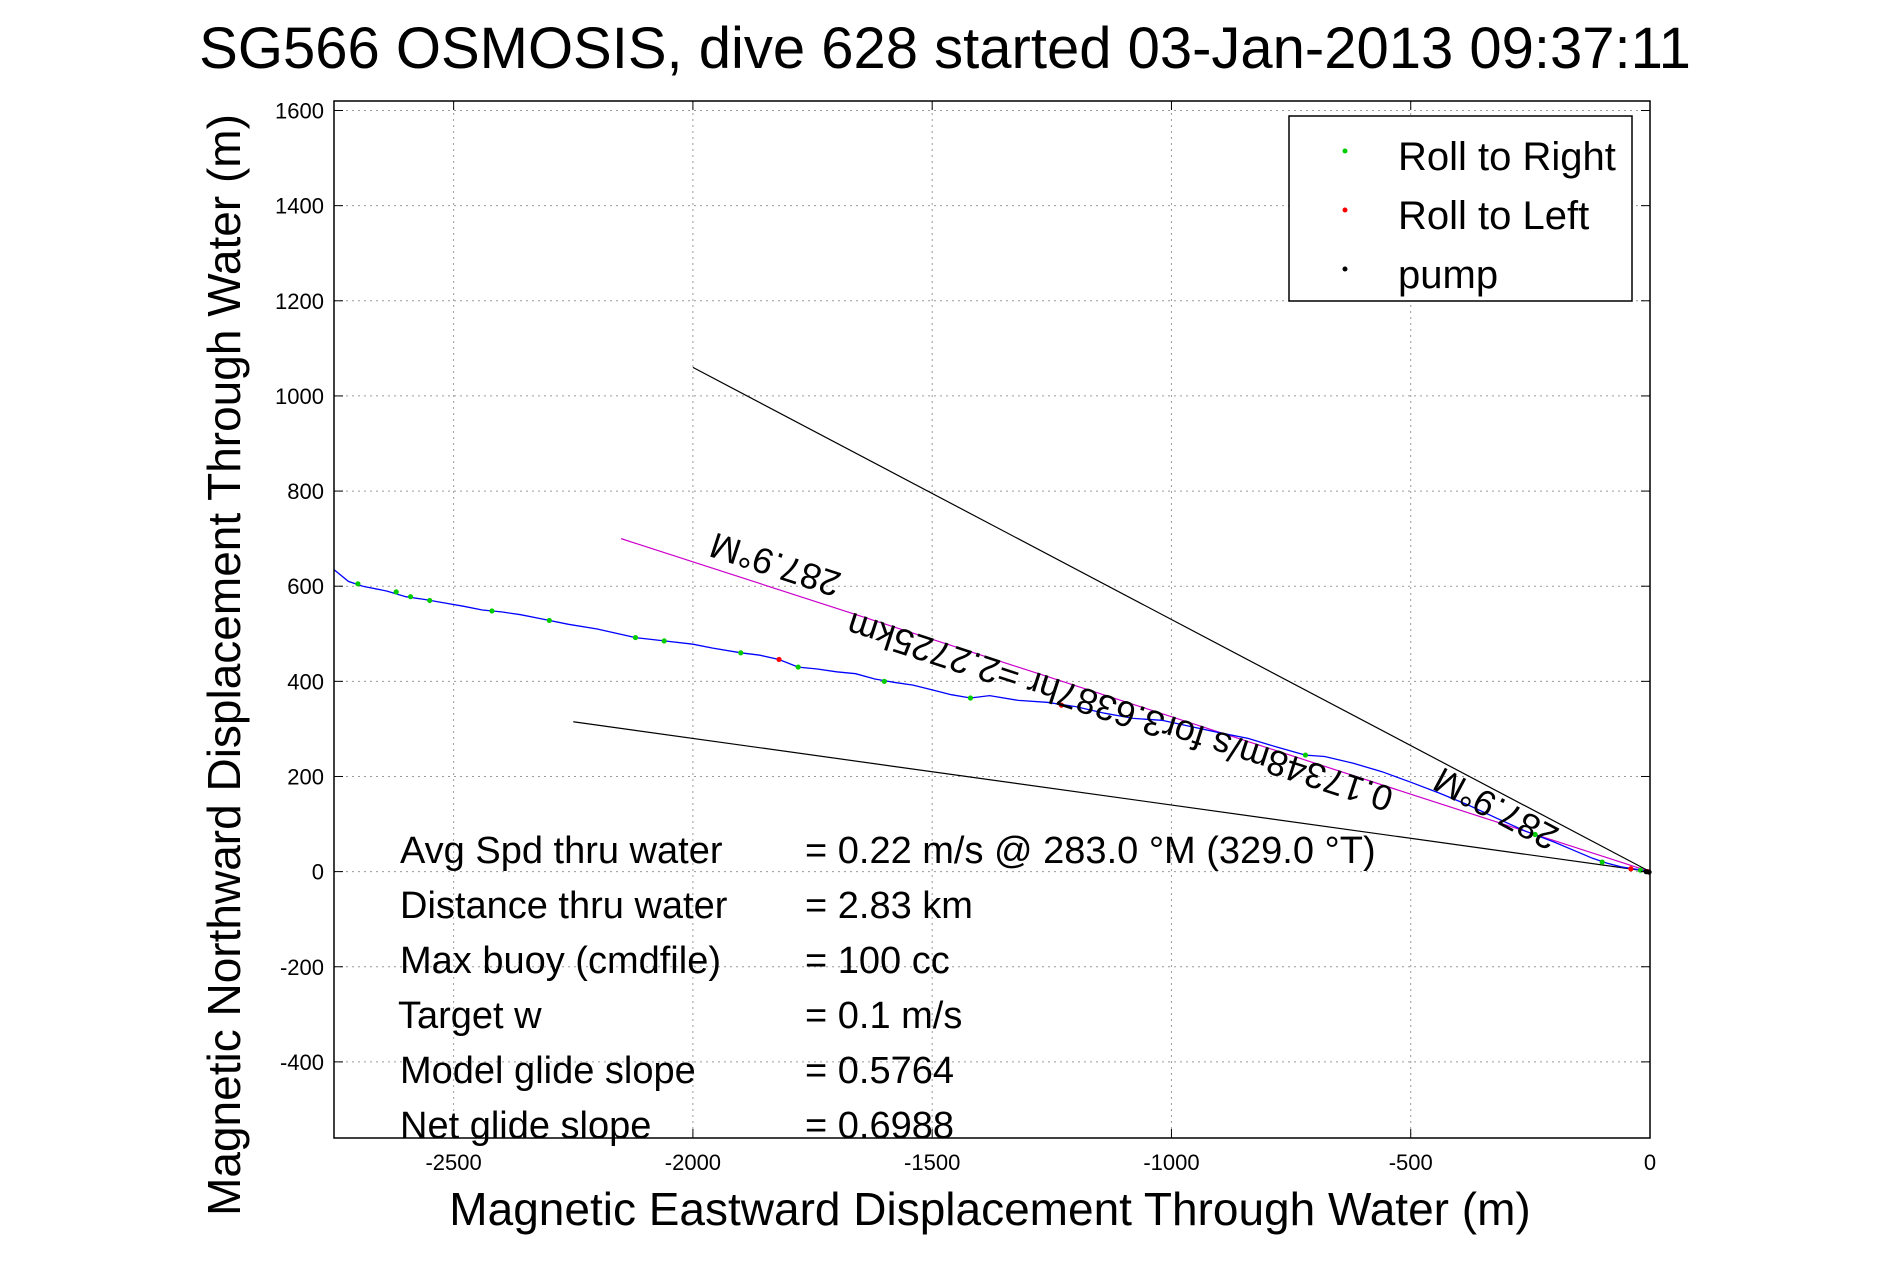 The width and height of the screenshot is (1891, 1262). Describe the element at coordinates (1507, 157) in the screenshot. I see `legend-roll-right-label: Roll to Right` at that location.